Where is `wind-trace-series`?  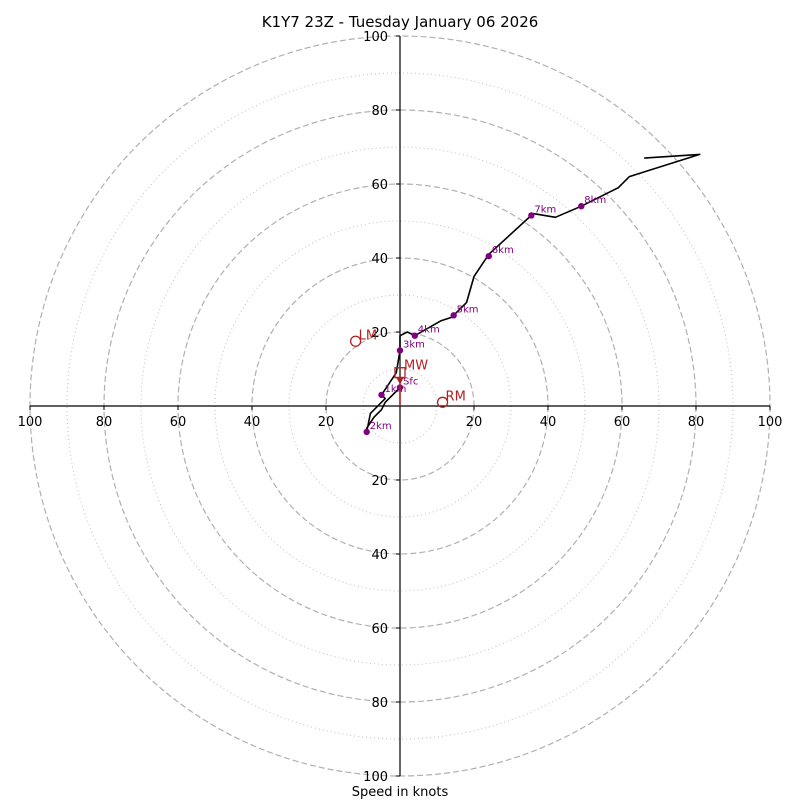
wind-trace-series is located at coordinates (533, 293).